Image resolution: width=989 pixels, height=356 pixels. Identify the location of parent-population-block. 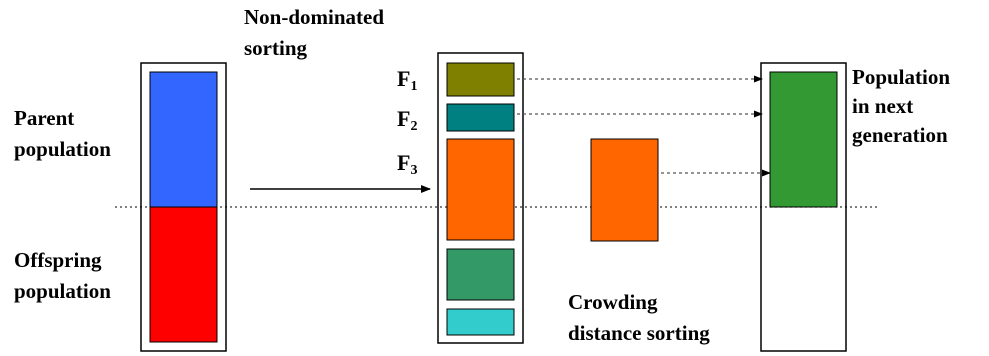
(183, 139).